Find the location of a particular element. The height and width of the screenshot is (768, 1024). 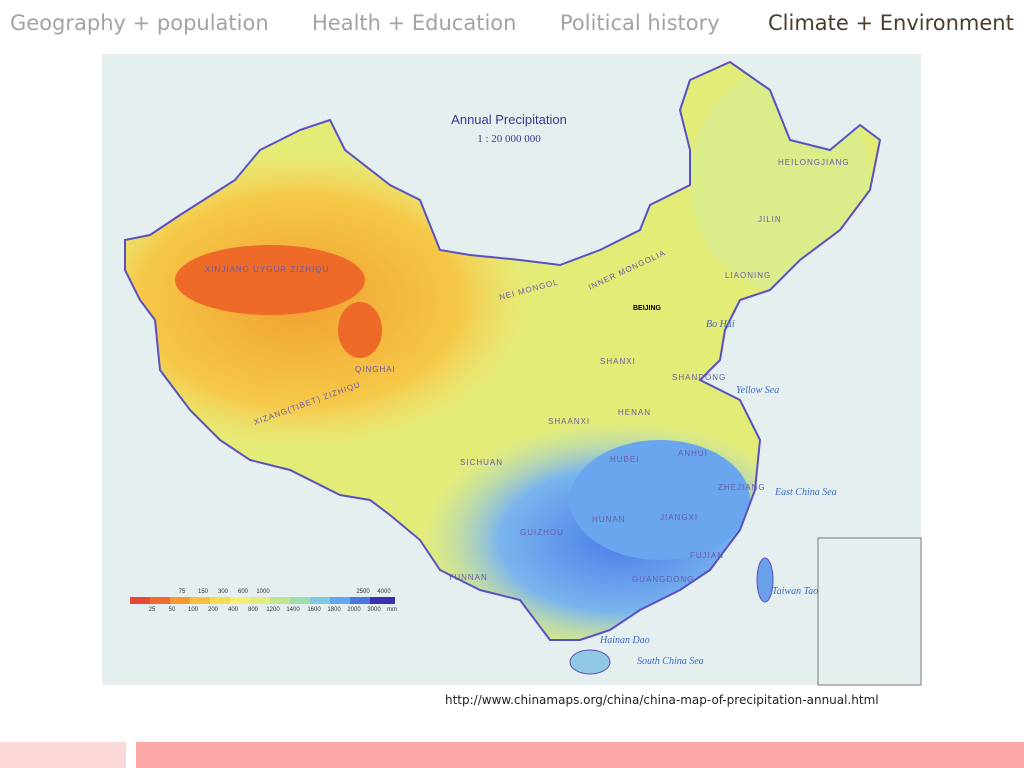

nav-tab: Political history is located at coordinates (640, 23).